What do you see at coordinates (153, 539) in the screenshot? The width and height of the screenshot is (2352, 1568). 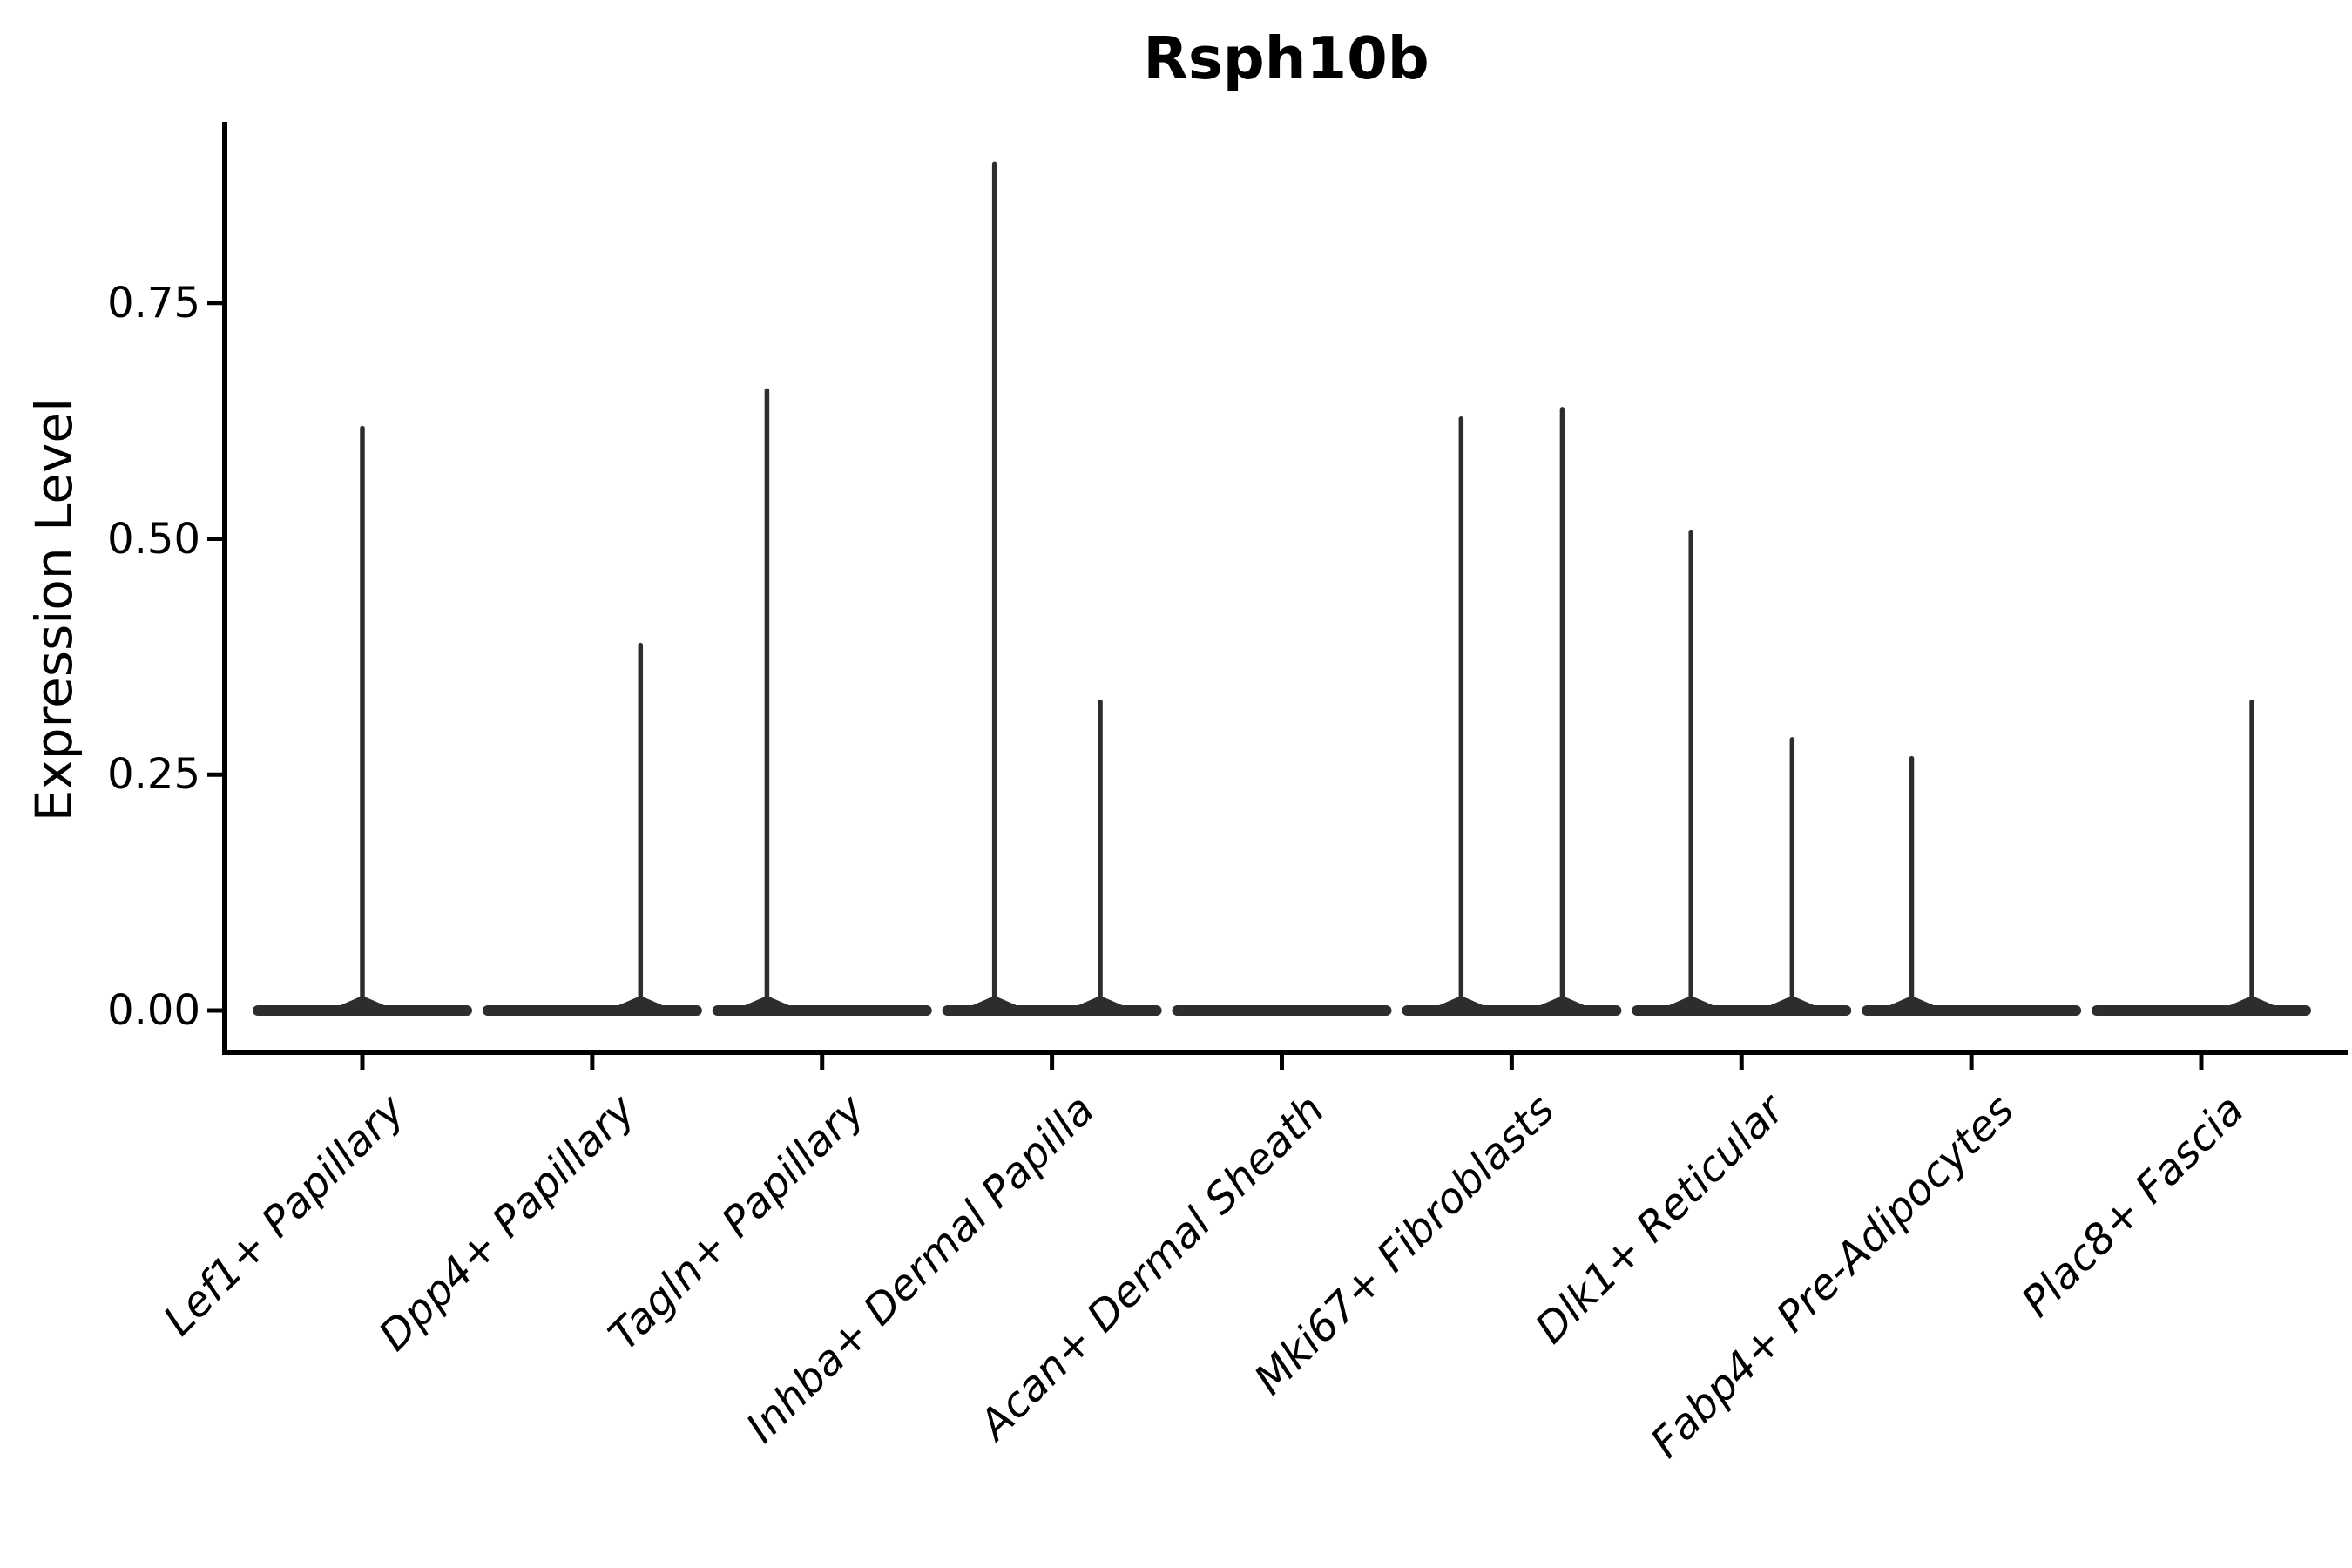 I see `y-axis-tick-label: 0.50` at bounding box center [153, 539].